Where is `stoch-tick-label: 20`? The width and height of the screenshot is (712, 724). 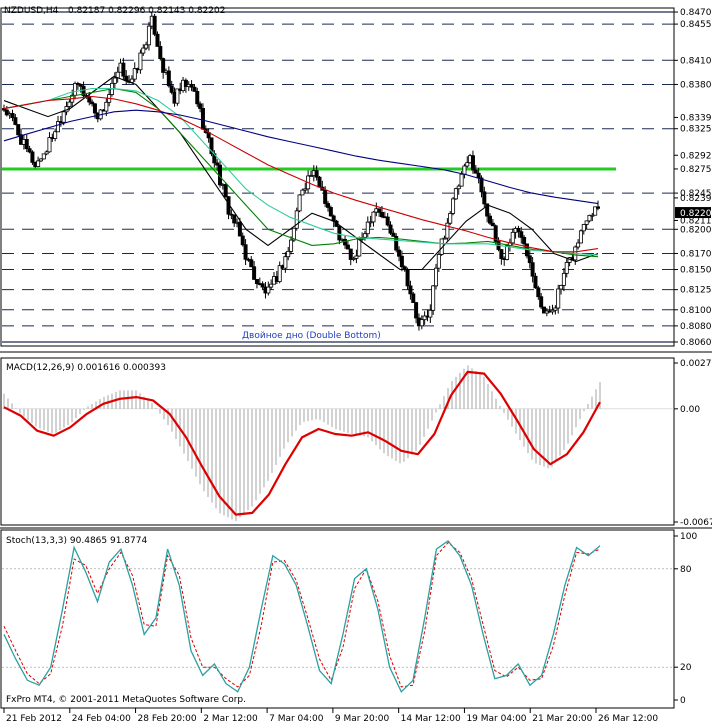 stoch-tick-label: 20 is located at coordinates (686, 668).